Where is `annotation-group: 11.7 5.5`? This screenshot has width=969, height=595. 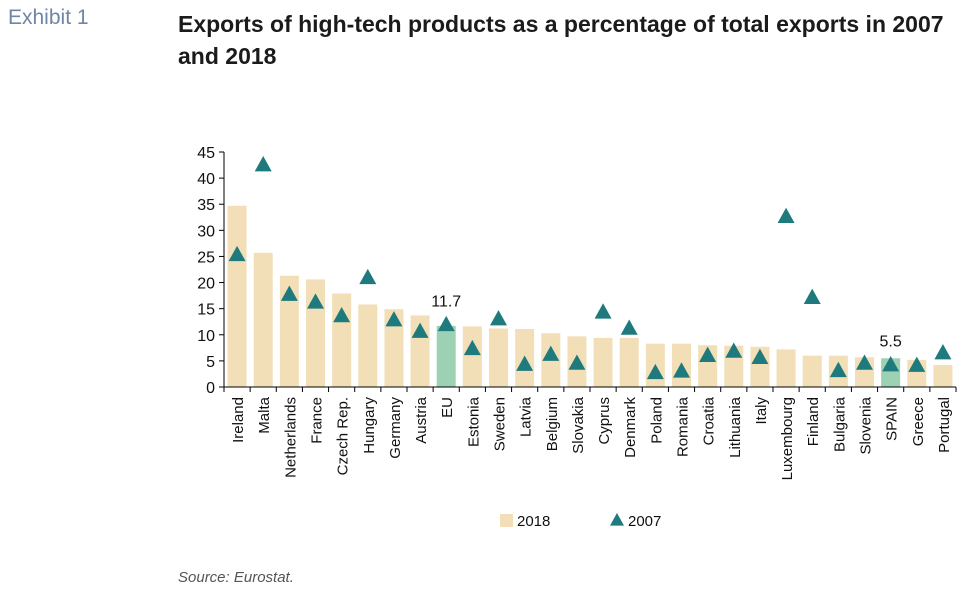
annotation-group: 11.7 5.5 is located at coordinates (666, 321).